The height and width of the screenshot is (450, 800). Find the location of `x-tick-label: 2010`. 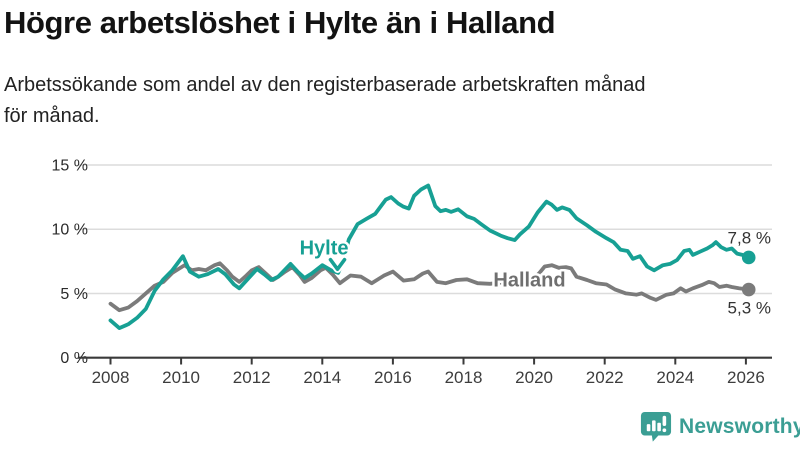

x-tick-label: 2010 is located at coordinates (181, 377).